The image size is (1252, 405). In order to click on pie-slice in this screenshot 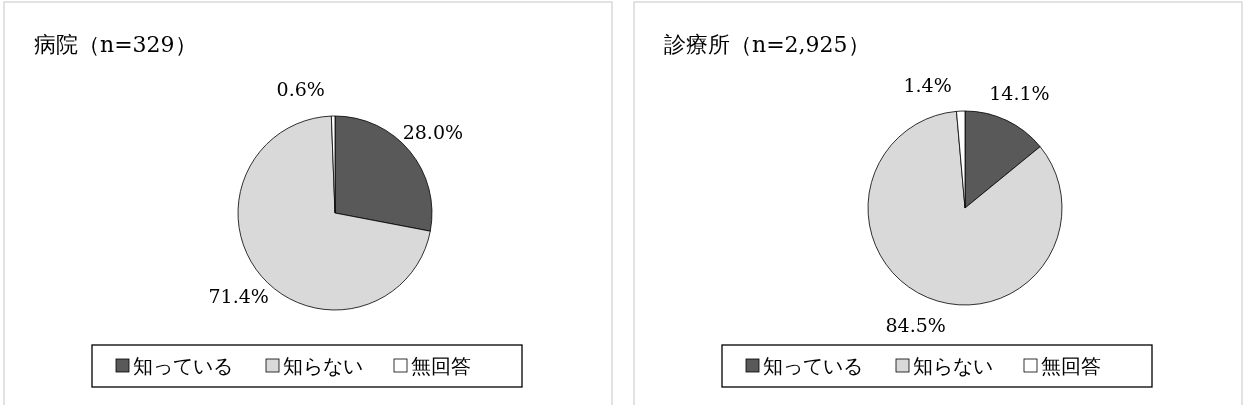, I will do `click(965, 208)`.